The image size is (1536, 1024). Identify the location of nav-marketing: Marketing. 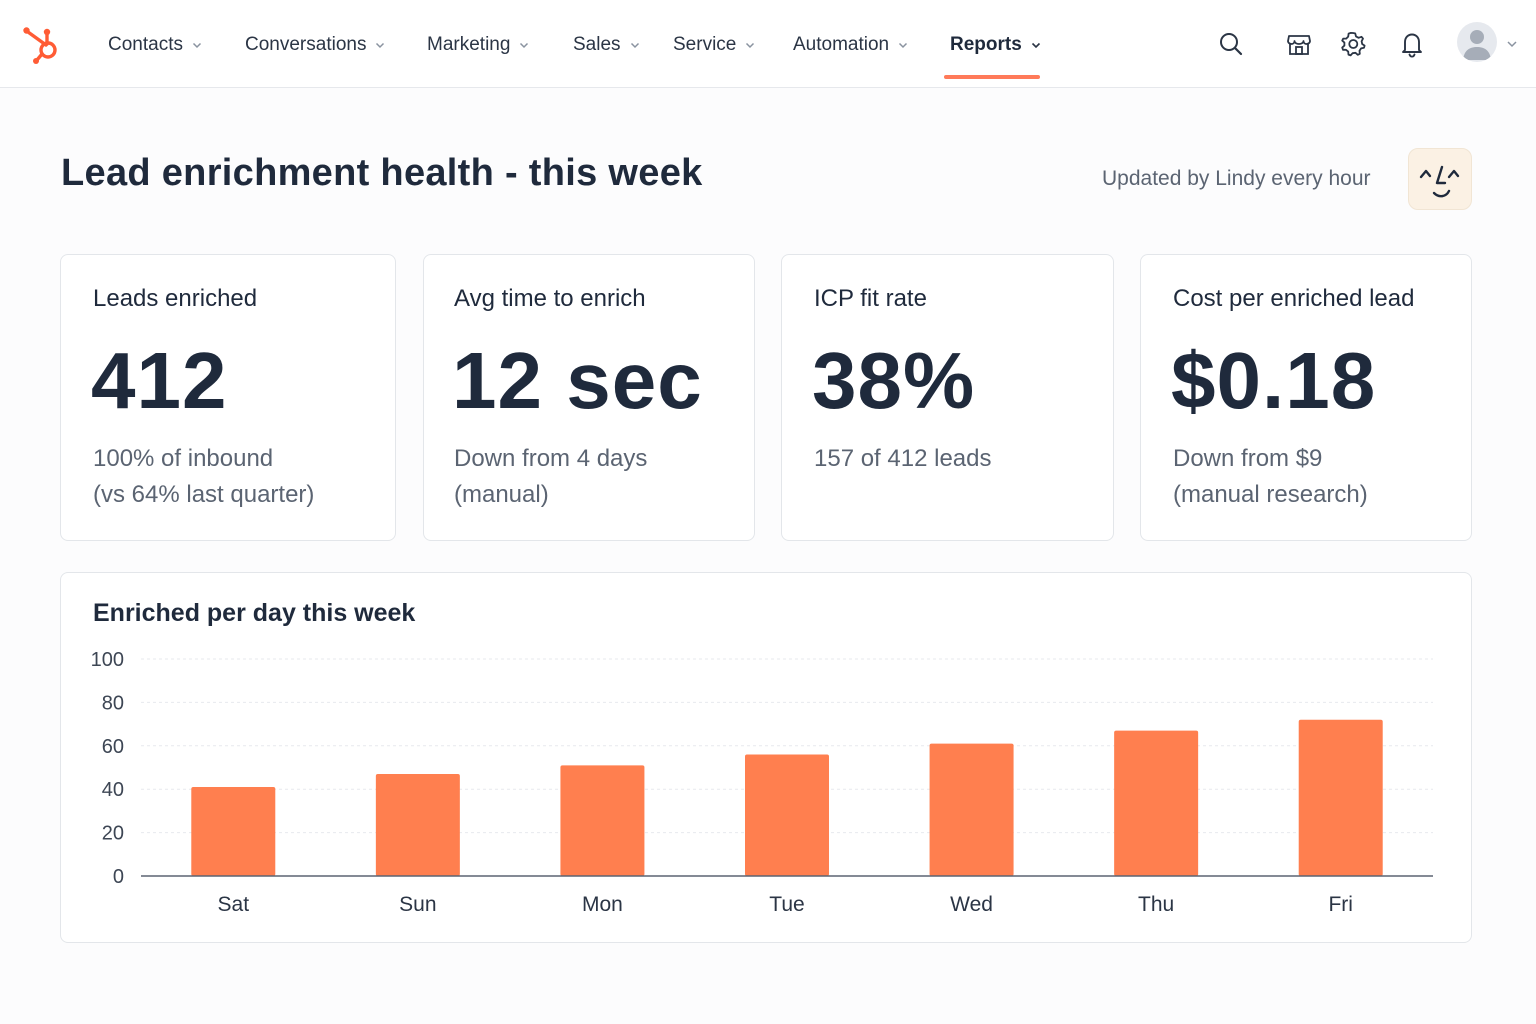
(478, 45).